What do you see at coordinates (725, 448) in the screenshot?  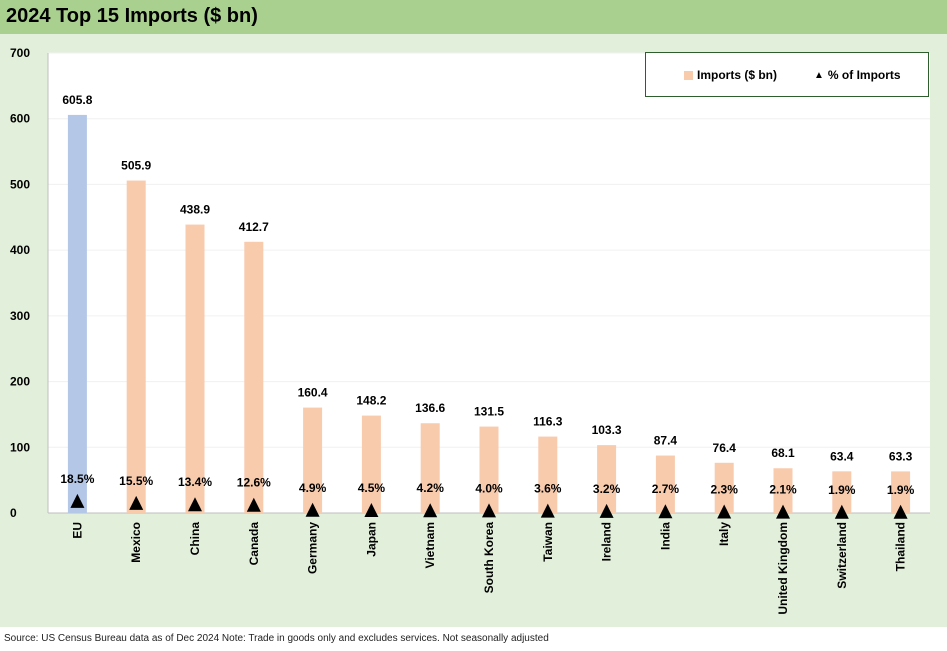 I see `bar-value-label: 76.4` at bounding box center [725, 448].